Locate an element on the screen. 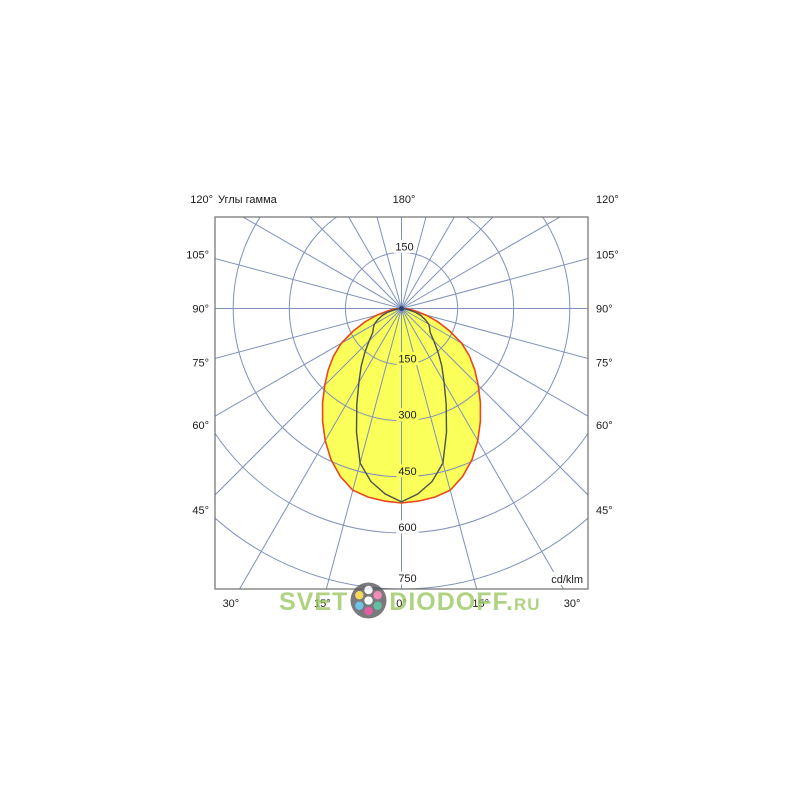 The image size is (800, 800). radial-value-label: 300 is located at coordinates (407, 416).